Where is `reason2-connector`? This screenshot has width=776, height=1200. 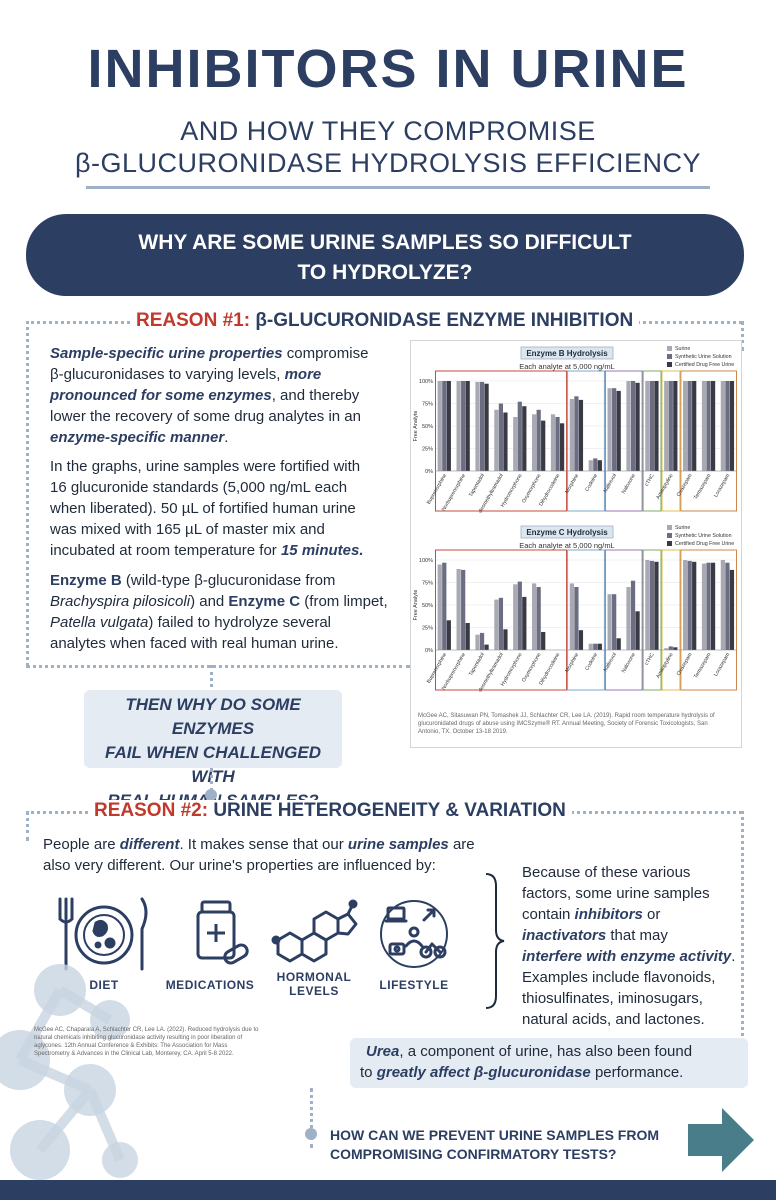 reason2-connector is located at coordinates (311, 1118).